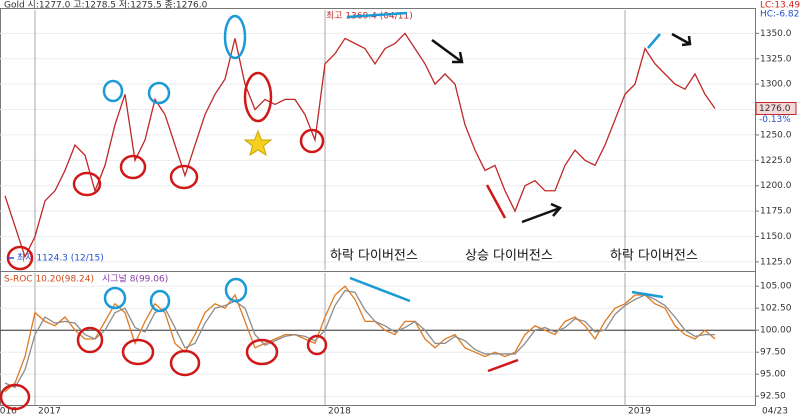 This screenshot has height=418, width=800. I want to click on y-tick-label: 1300.0, so click(776, 85).